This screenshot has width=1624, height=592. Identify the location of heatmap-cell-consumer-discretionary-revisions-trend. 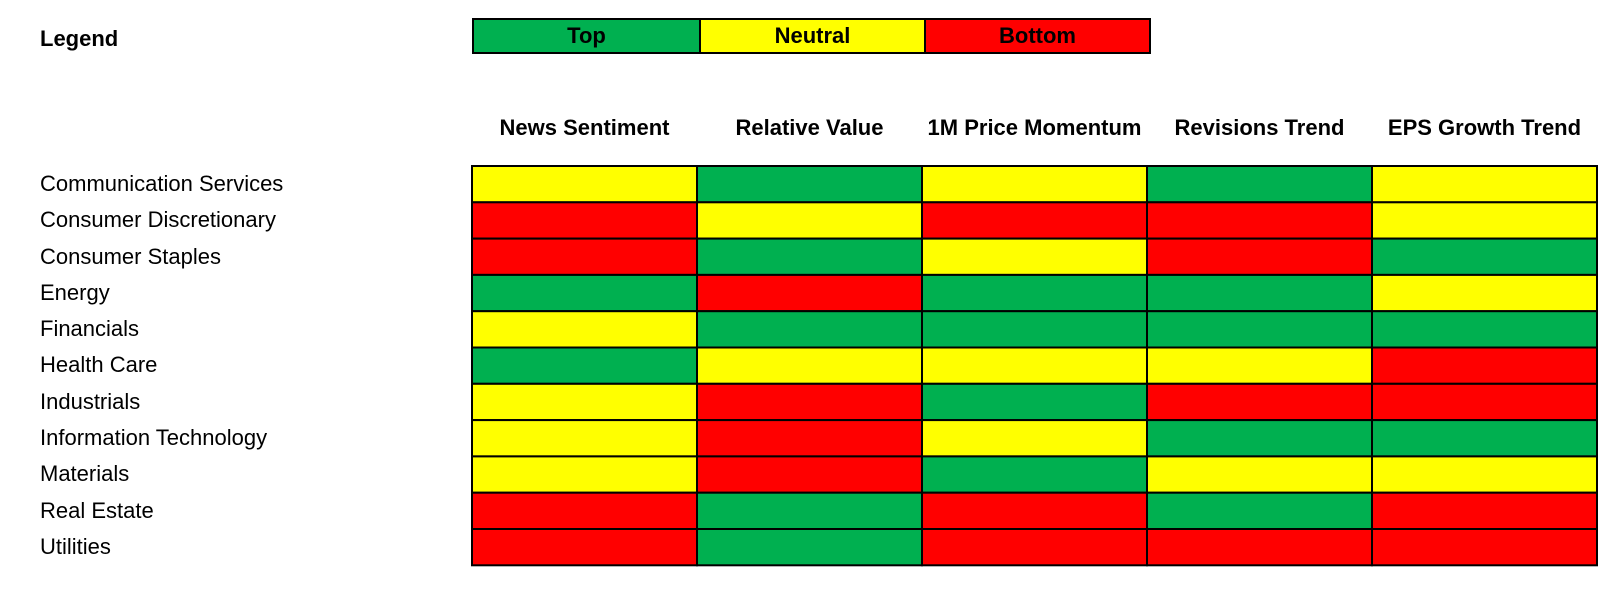
(1259, 220).